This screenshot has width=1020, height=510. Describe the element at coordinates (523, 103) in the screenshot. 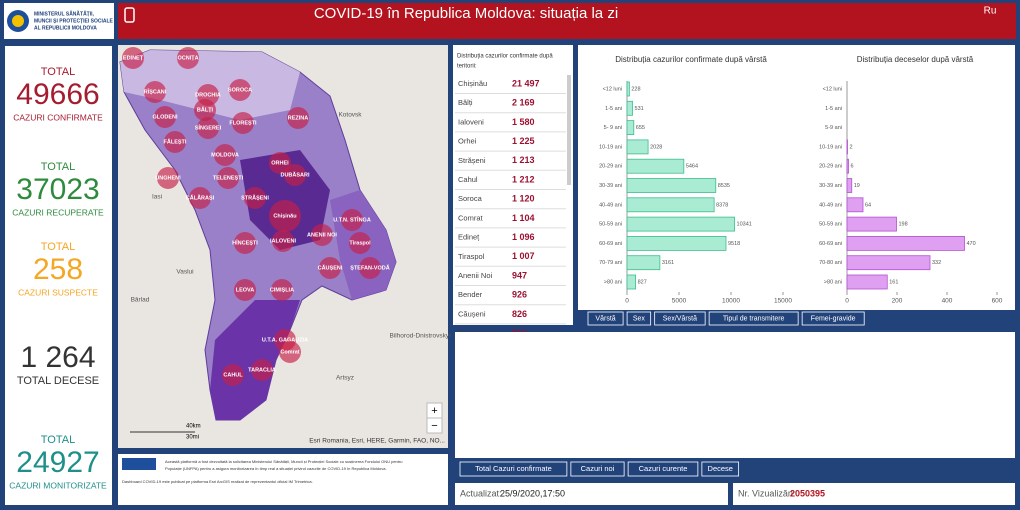

I see `district-count: 2 169` at that location.